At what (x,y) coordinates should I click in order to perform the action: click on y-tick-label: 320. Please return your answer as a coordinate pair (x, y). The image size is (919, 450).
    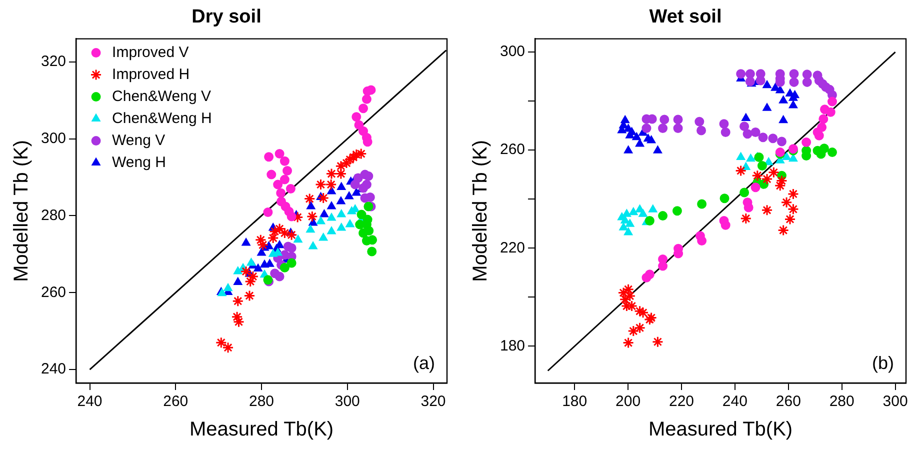
    Looking at the image, I should click on (53, 61).